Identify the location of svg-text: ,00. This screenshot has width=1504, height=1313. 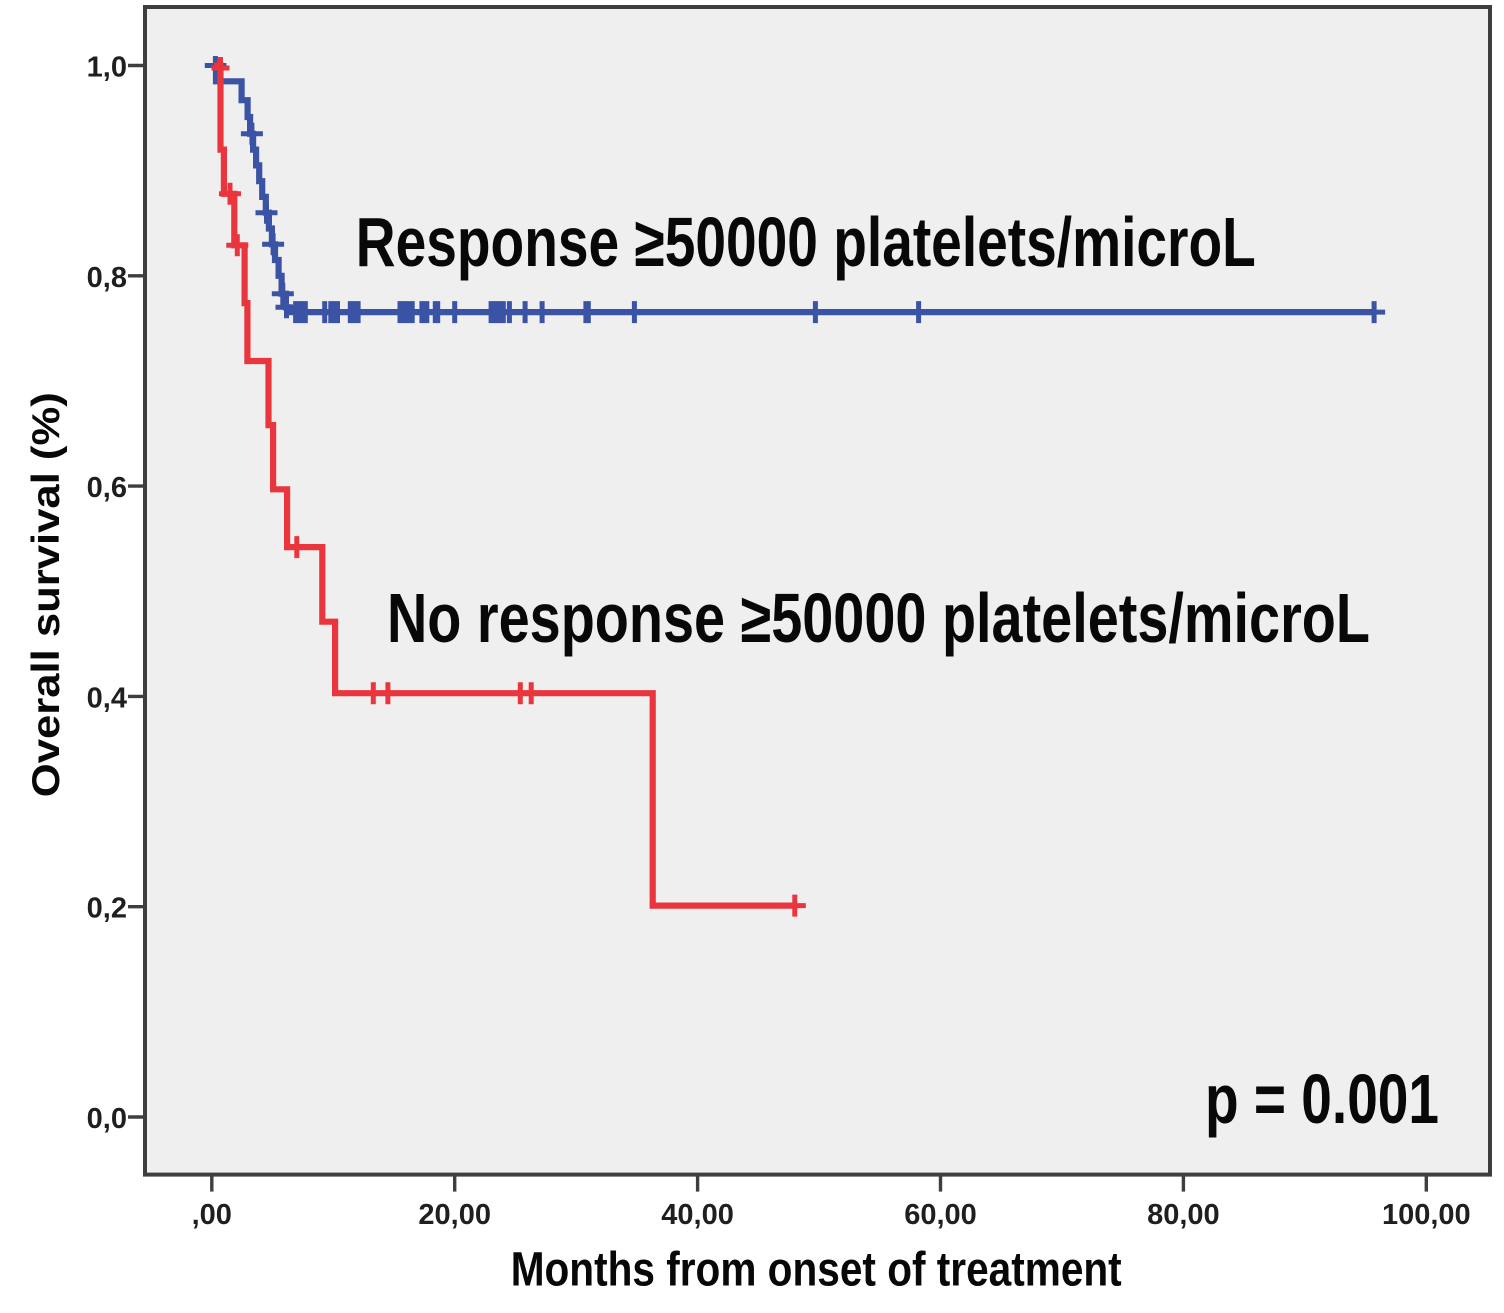
(212, 1215).